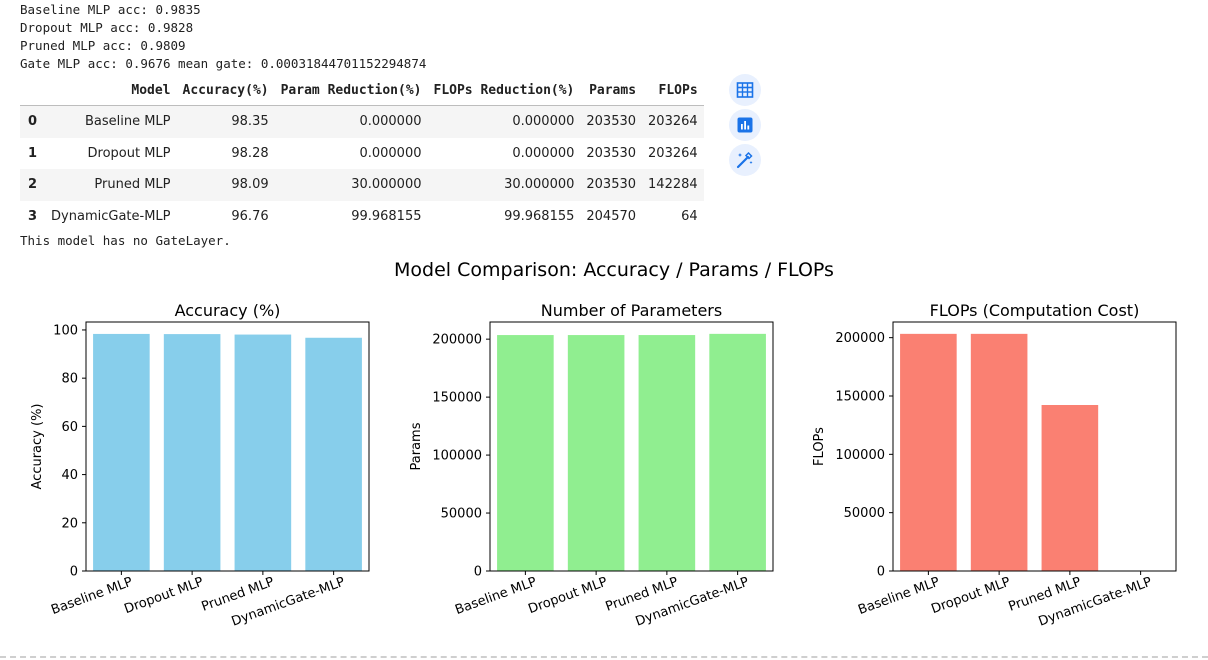 Image resolution: width=1208 pixels, height=660 pixels. What do you see at coordinates (33, 121) in the screenshot?
I see `row-index: 0` at bounding box center [33, 121].